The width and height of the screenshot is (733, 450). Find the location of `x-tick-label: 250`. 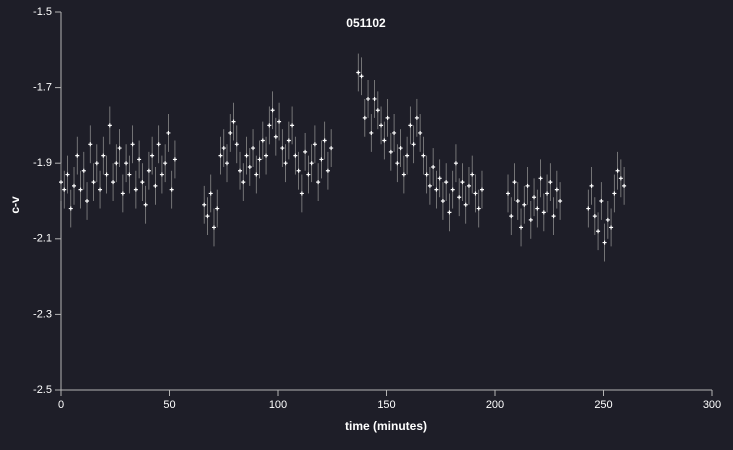

x-tick-label: 250 is located at coordinates (603, 405).